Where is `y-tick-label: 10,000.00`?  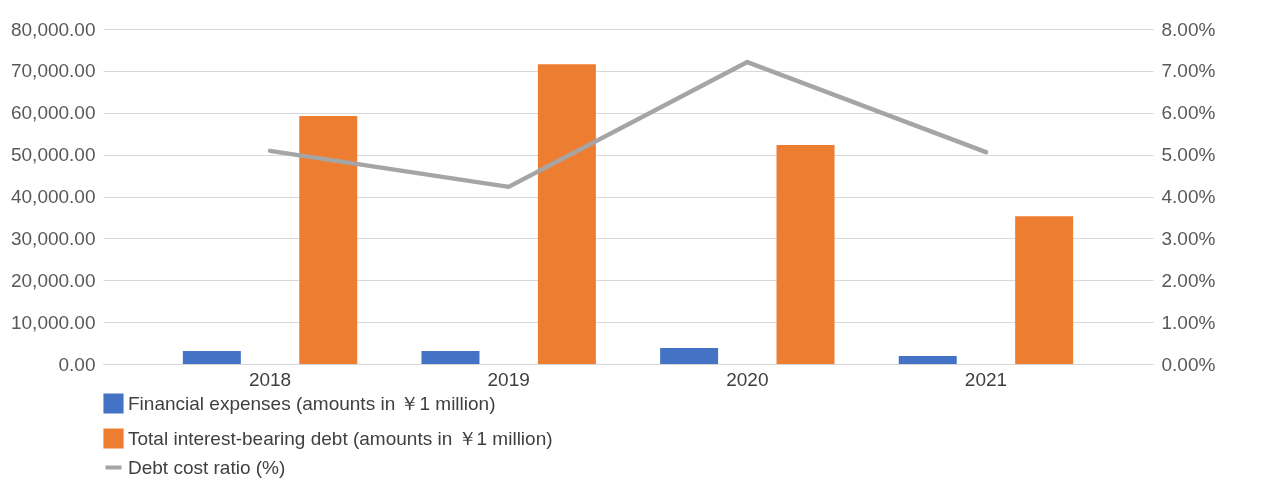
y-tick-label: 10,000.00 is located at coordinates (53, 322).